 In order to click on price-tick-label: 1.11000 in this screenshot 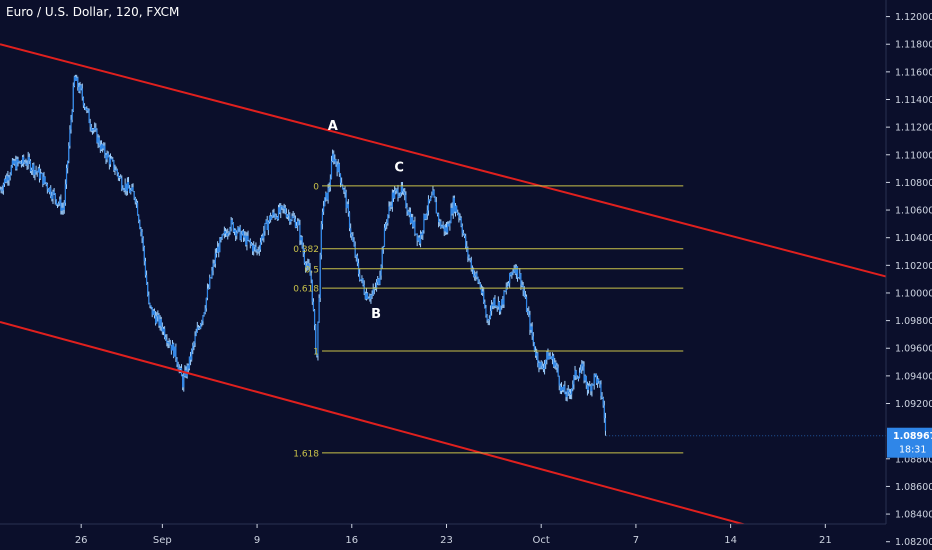, I will do `click(913, 155)`.